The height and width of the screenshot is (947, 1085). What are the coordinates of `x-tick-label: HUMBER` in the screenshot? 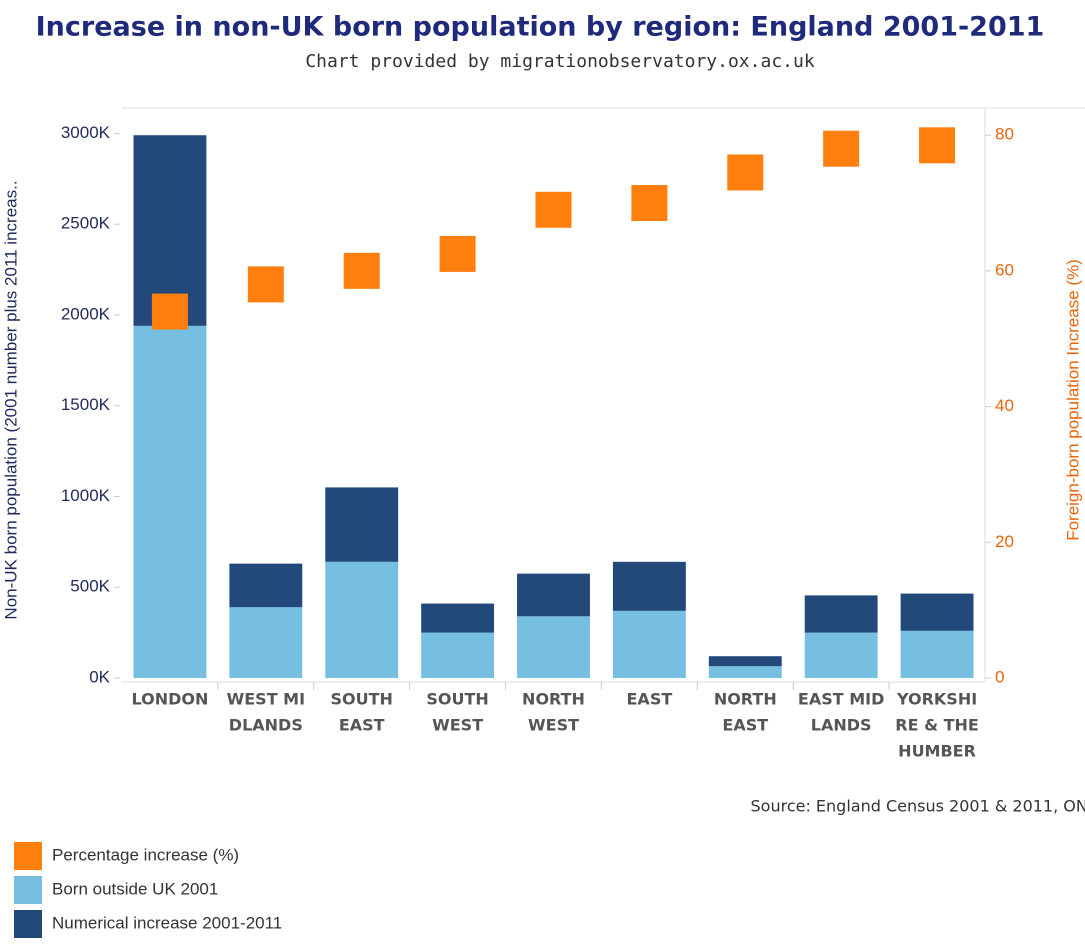 It's located at (937, 751).